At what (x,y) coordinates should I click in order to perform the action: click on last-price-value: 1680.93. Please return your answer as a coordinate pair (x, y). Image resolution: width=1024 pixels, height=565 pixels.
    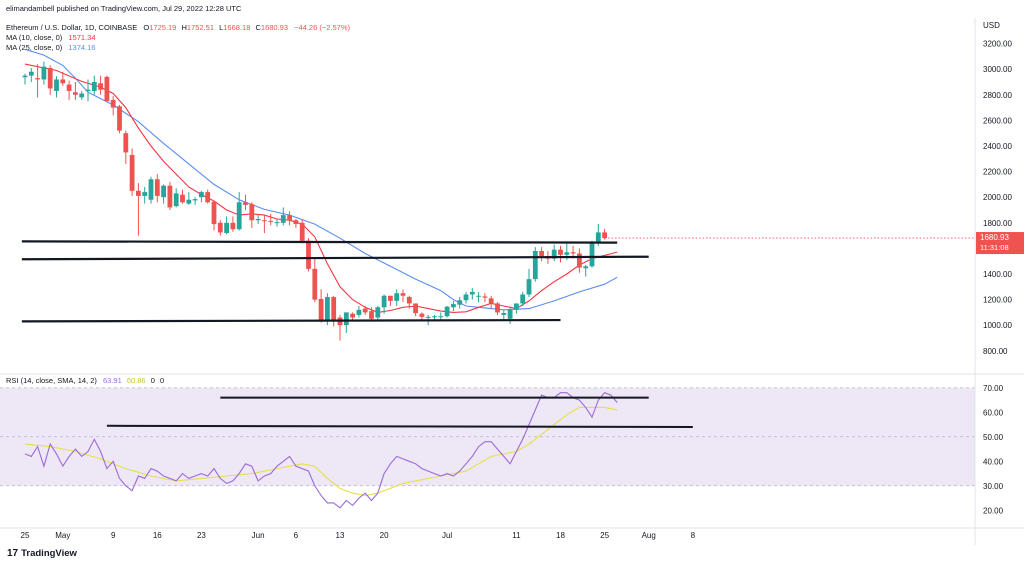
    Looking at the image, I should click on (994, 237).